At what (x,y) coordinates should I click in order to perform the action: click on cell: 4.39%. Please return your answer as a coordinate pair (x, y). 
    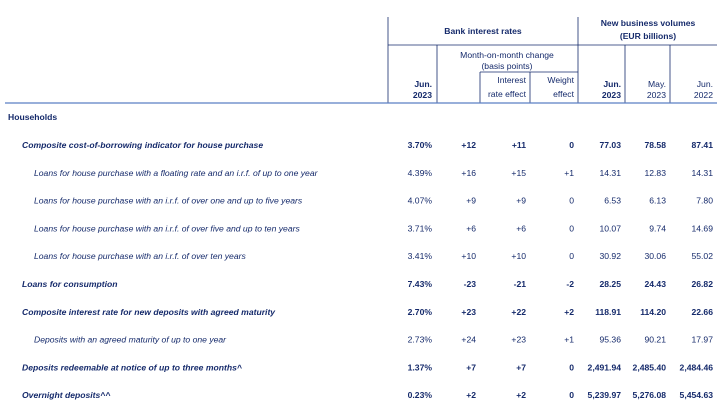
    Looking at the image, I should click on (420, 173).